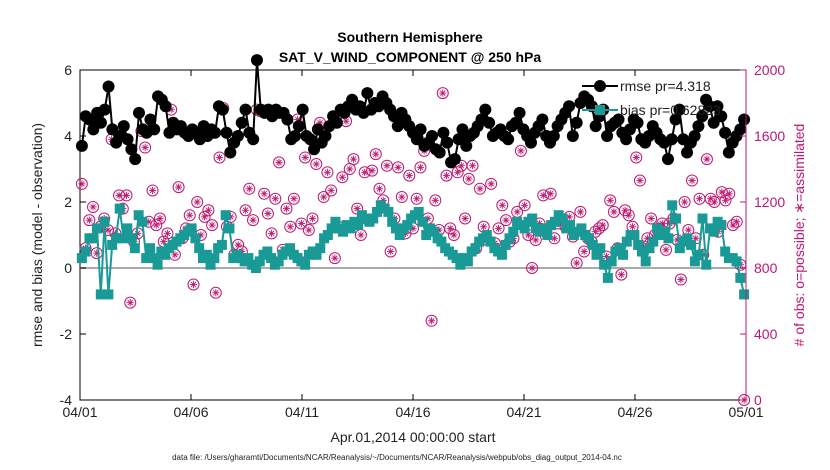 The height and width of the screenshot is (470, 830). What do you see at coordinates (758, 400) in the screenshot?
I see `y-right-tick-label: 0` at bounding box center [758, 400].